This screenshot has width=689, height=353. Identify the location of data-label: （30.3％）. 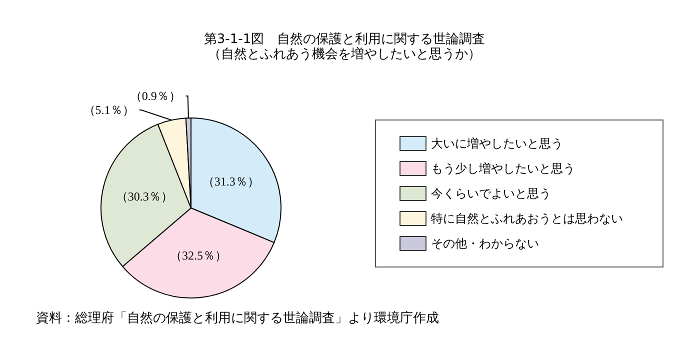
(144, 196).